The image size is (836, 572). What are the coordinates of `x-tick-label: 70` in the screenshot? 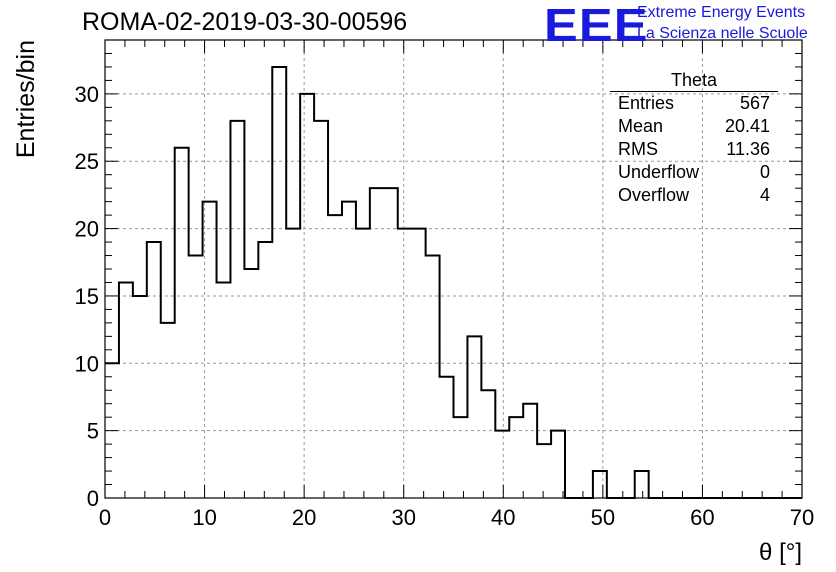 It's located at (802, 517).